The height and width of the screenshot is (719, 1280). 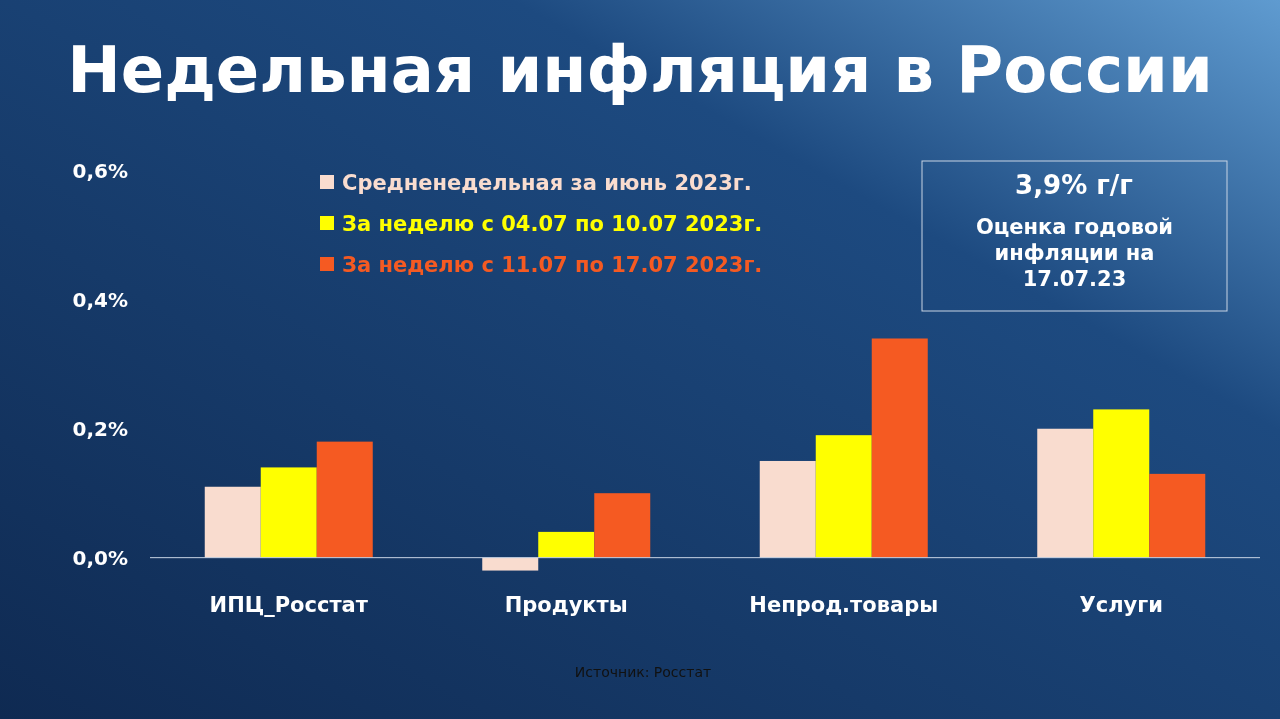 I want to click on y-tick-label: 0,0%, so click(x=100, y=557).